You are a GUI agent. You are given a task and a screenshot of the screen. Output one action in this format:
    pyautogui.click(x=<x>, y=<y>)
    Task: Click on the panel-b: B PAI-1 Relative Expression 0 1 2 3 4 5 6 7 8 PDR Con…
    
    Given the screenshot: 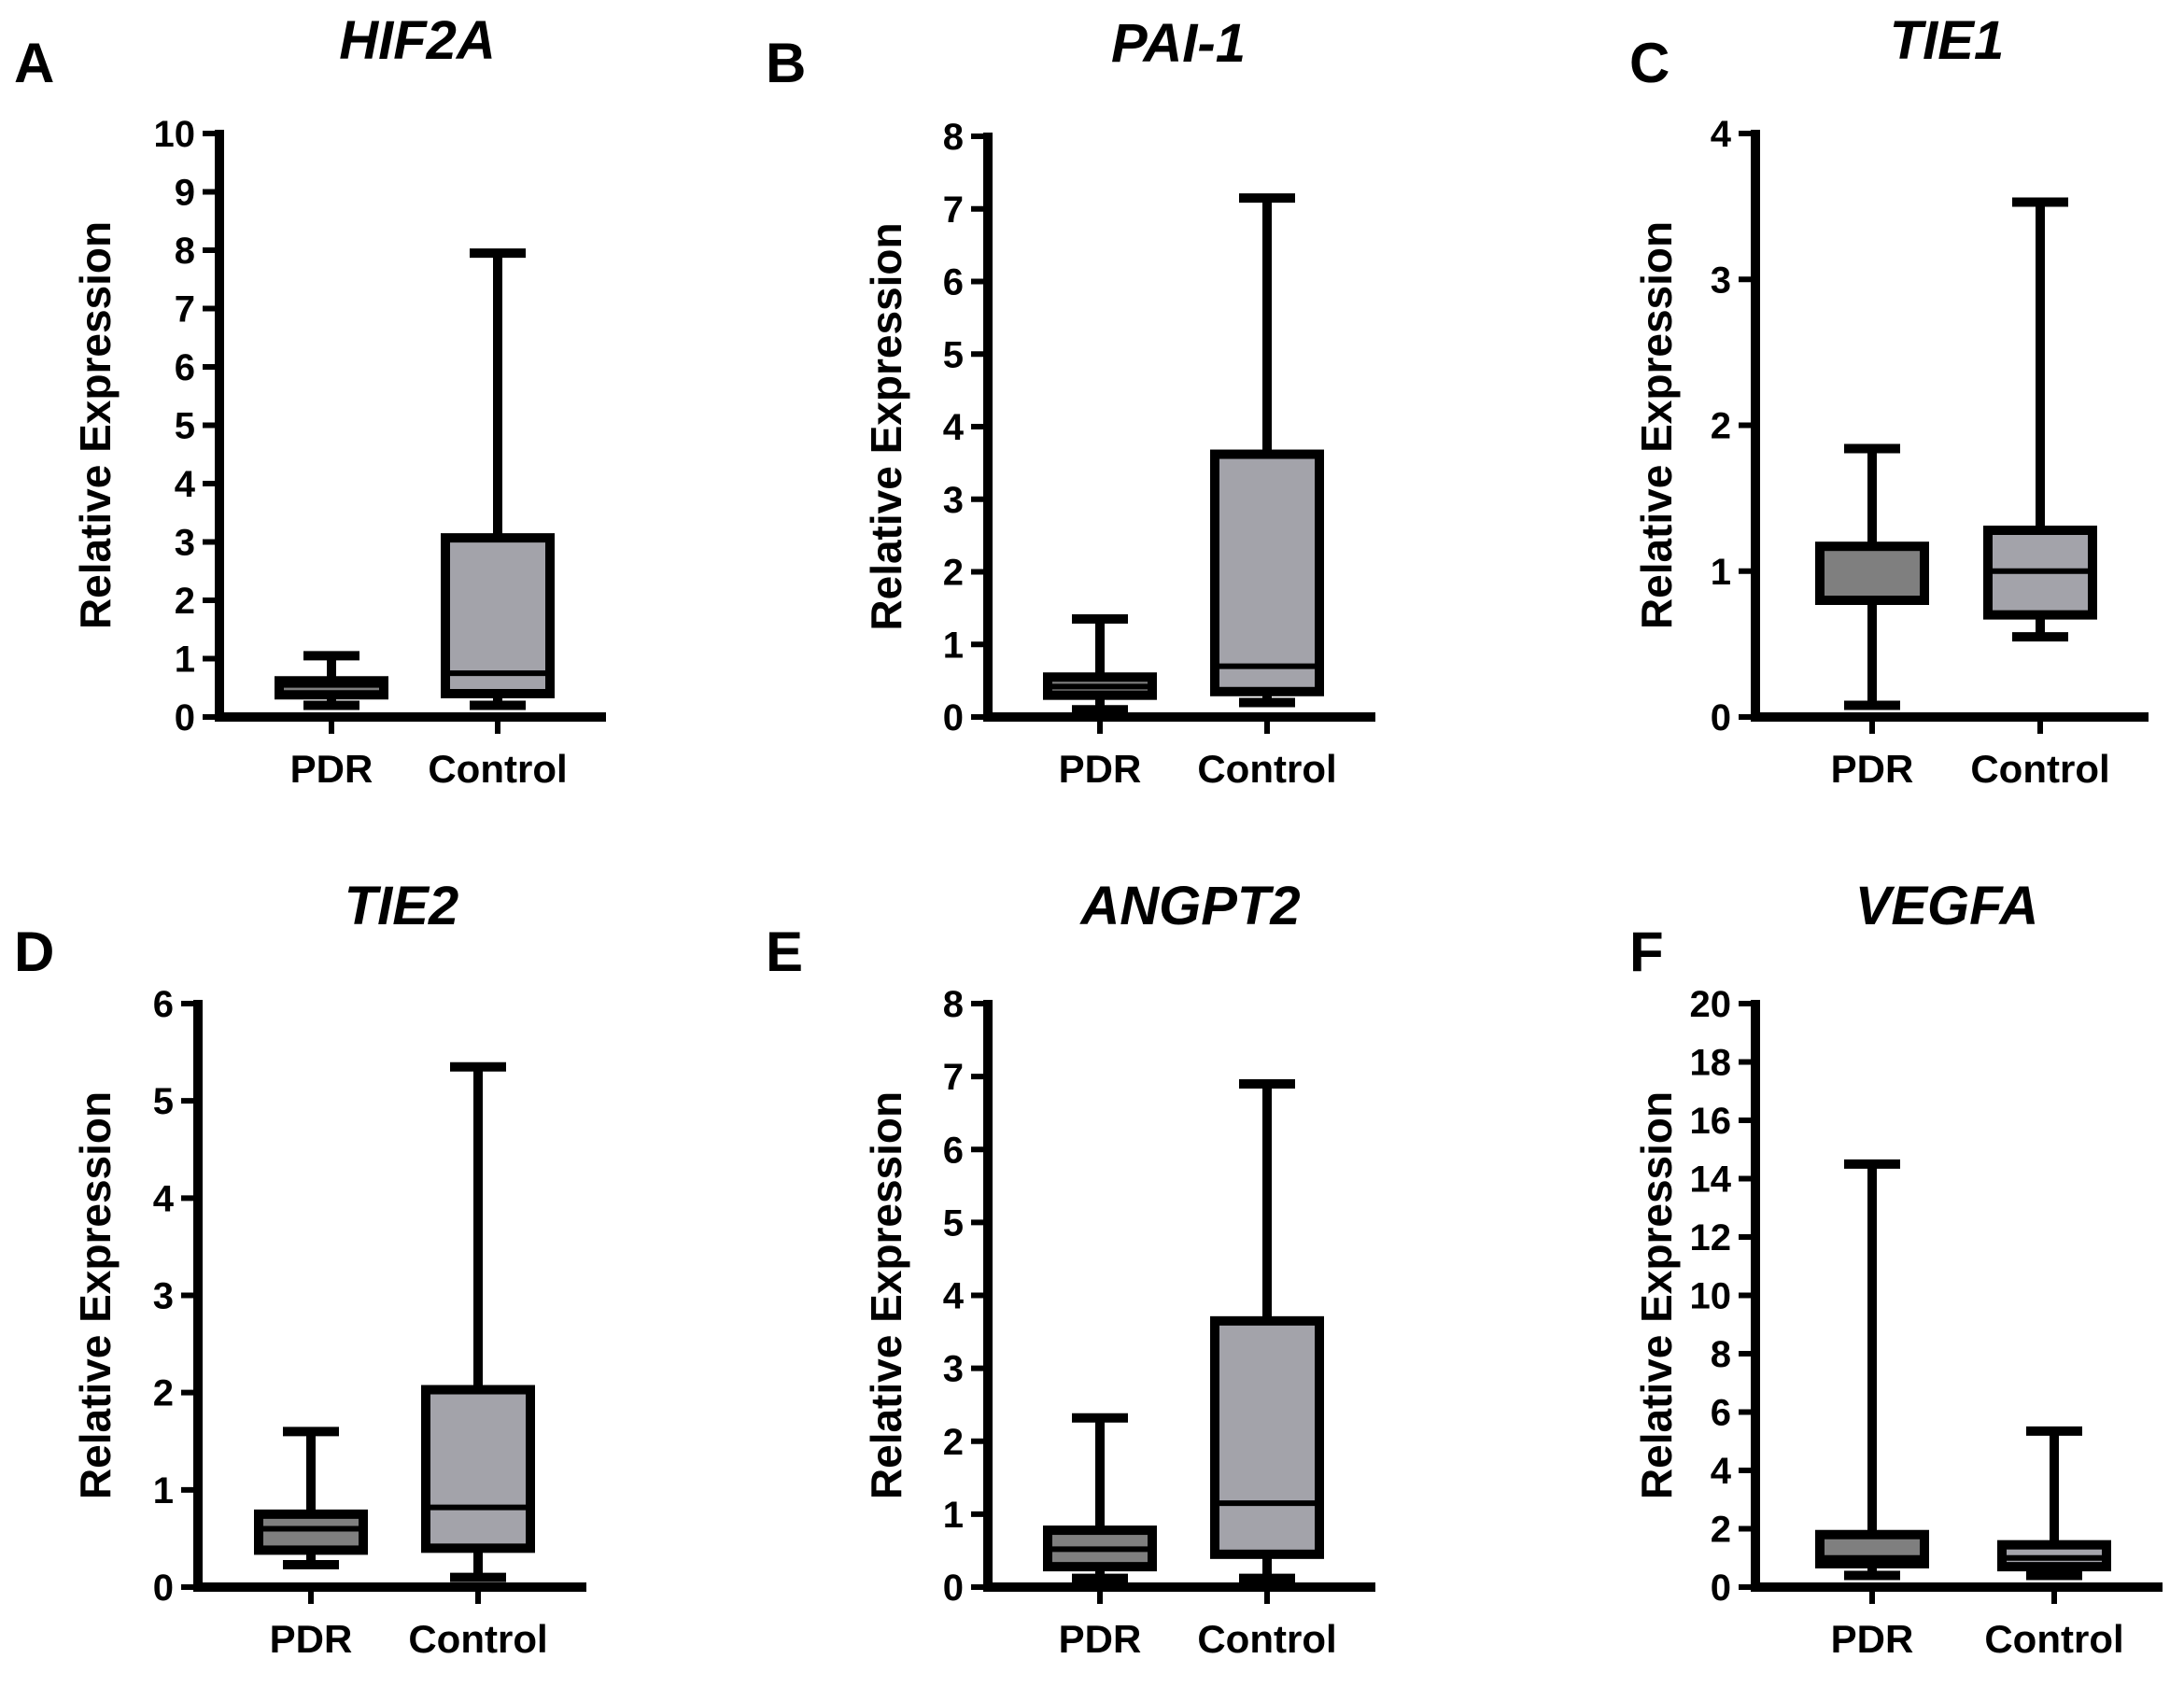 What is the action you would take?
    pyautogui.click(x=1070, y=402)
    